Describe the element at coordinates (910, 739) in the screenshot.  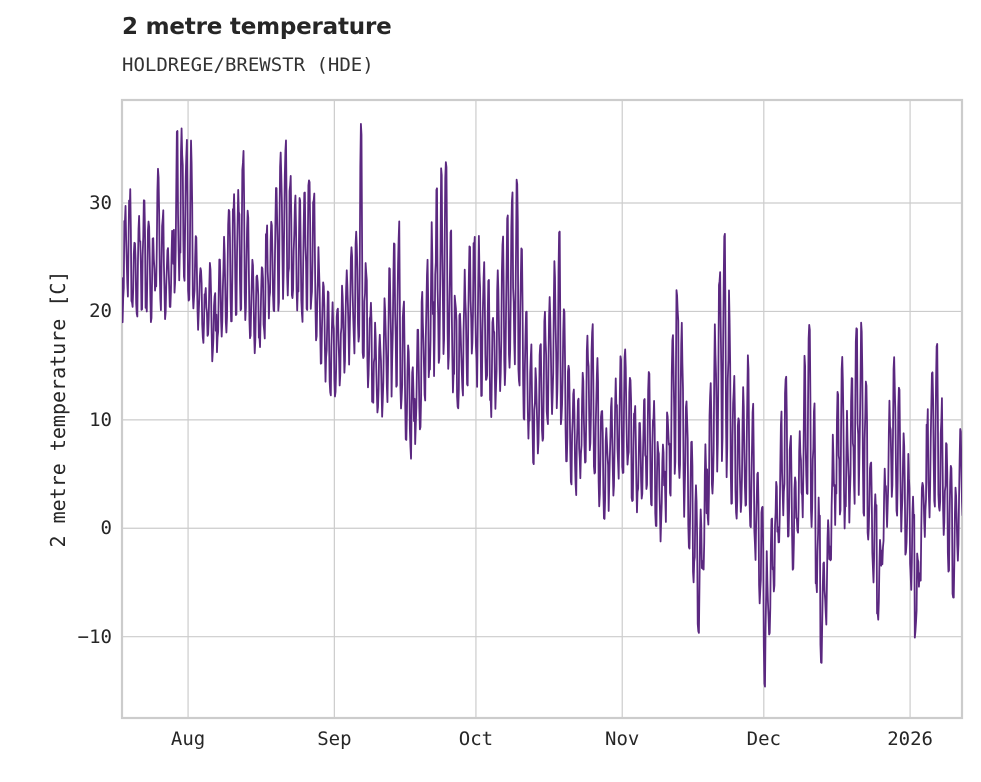
I see `x-tick-label: 2026` at that location.